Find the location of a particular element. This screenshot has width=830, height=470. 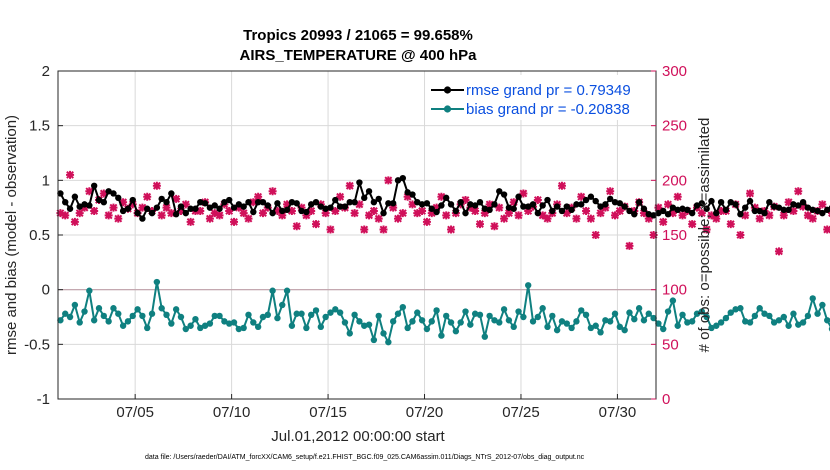

chart-title: Tropics 20993 / 21065 = 99.658% is located at coordinates (358, 35).